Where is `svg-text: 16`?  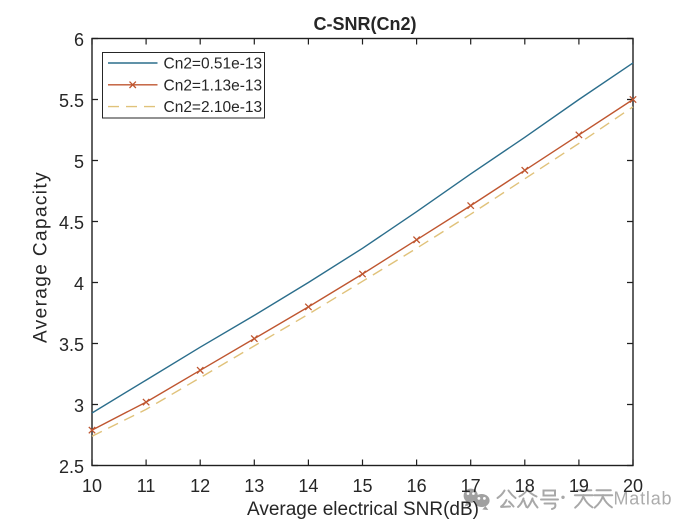
svg-text: 16 is located at coordinates (417, 486).